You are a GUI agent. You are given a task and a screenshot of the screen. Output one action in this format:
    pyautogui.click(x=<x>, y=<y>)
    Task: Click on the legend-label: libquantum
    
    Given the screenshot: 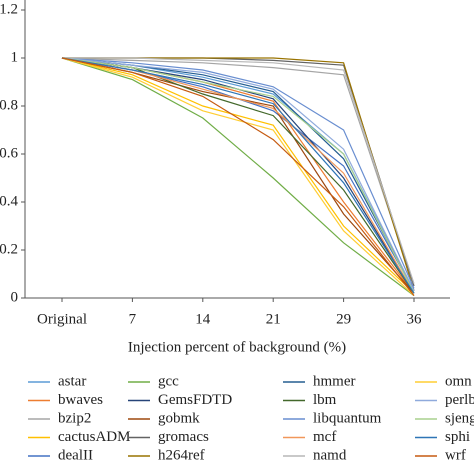 What is the action you would take?
    pyautogui.click(x=347, y=418)
    